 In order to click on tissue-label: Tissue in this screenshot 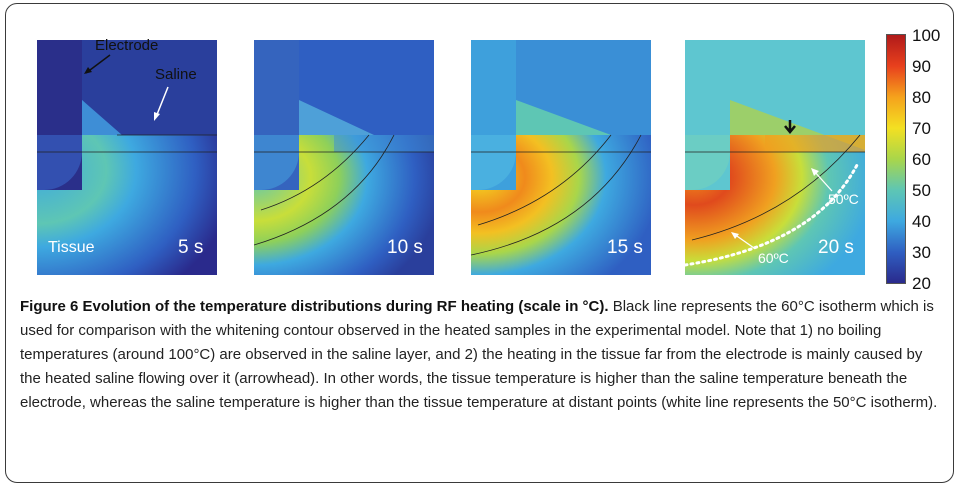, I will do `click(71, 247)`.